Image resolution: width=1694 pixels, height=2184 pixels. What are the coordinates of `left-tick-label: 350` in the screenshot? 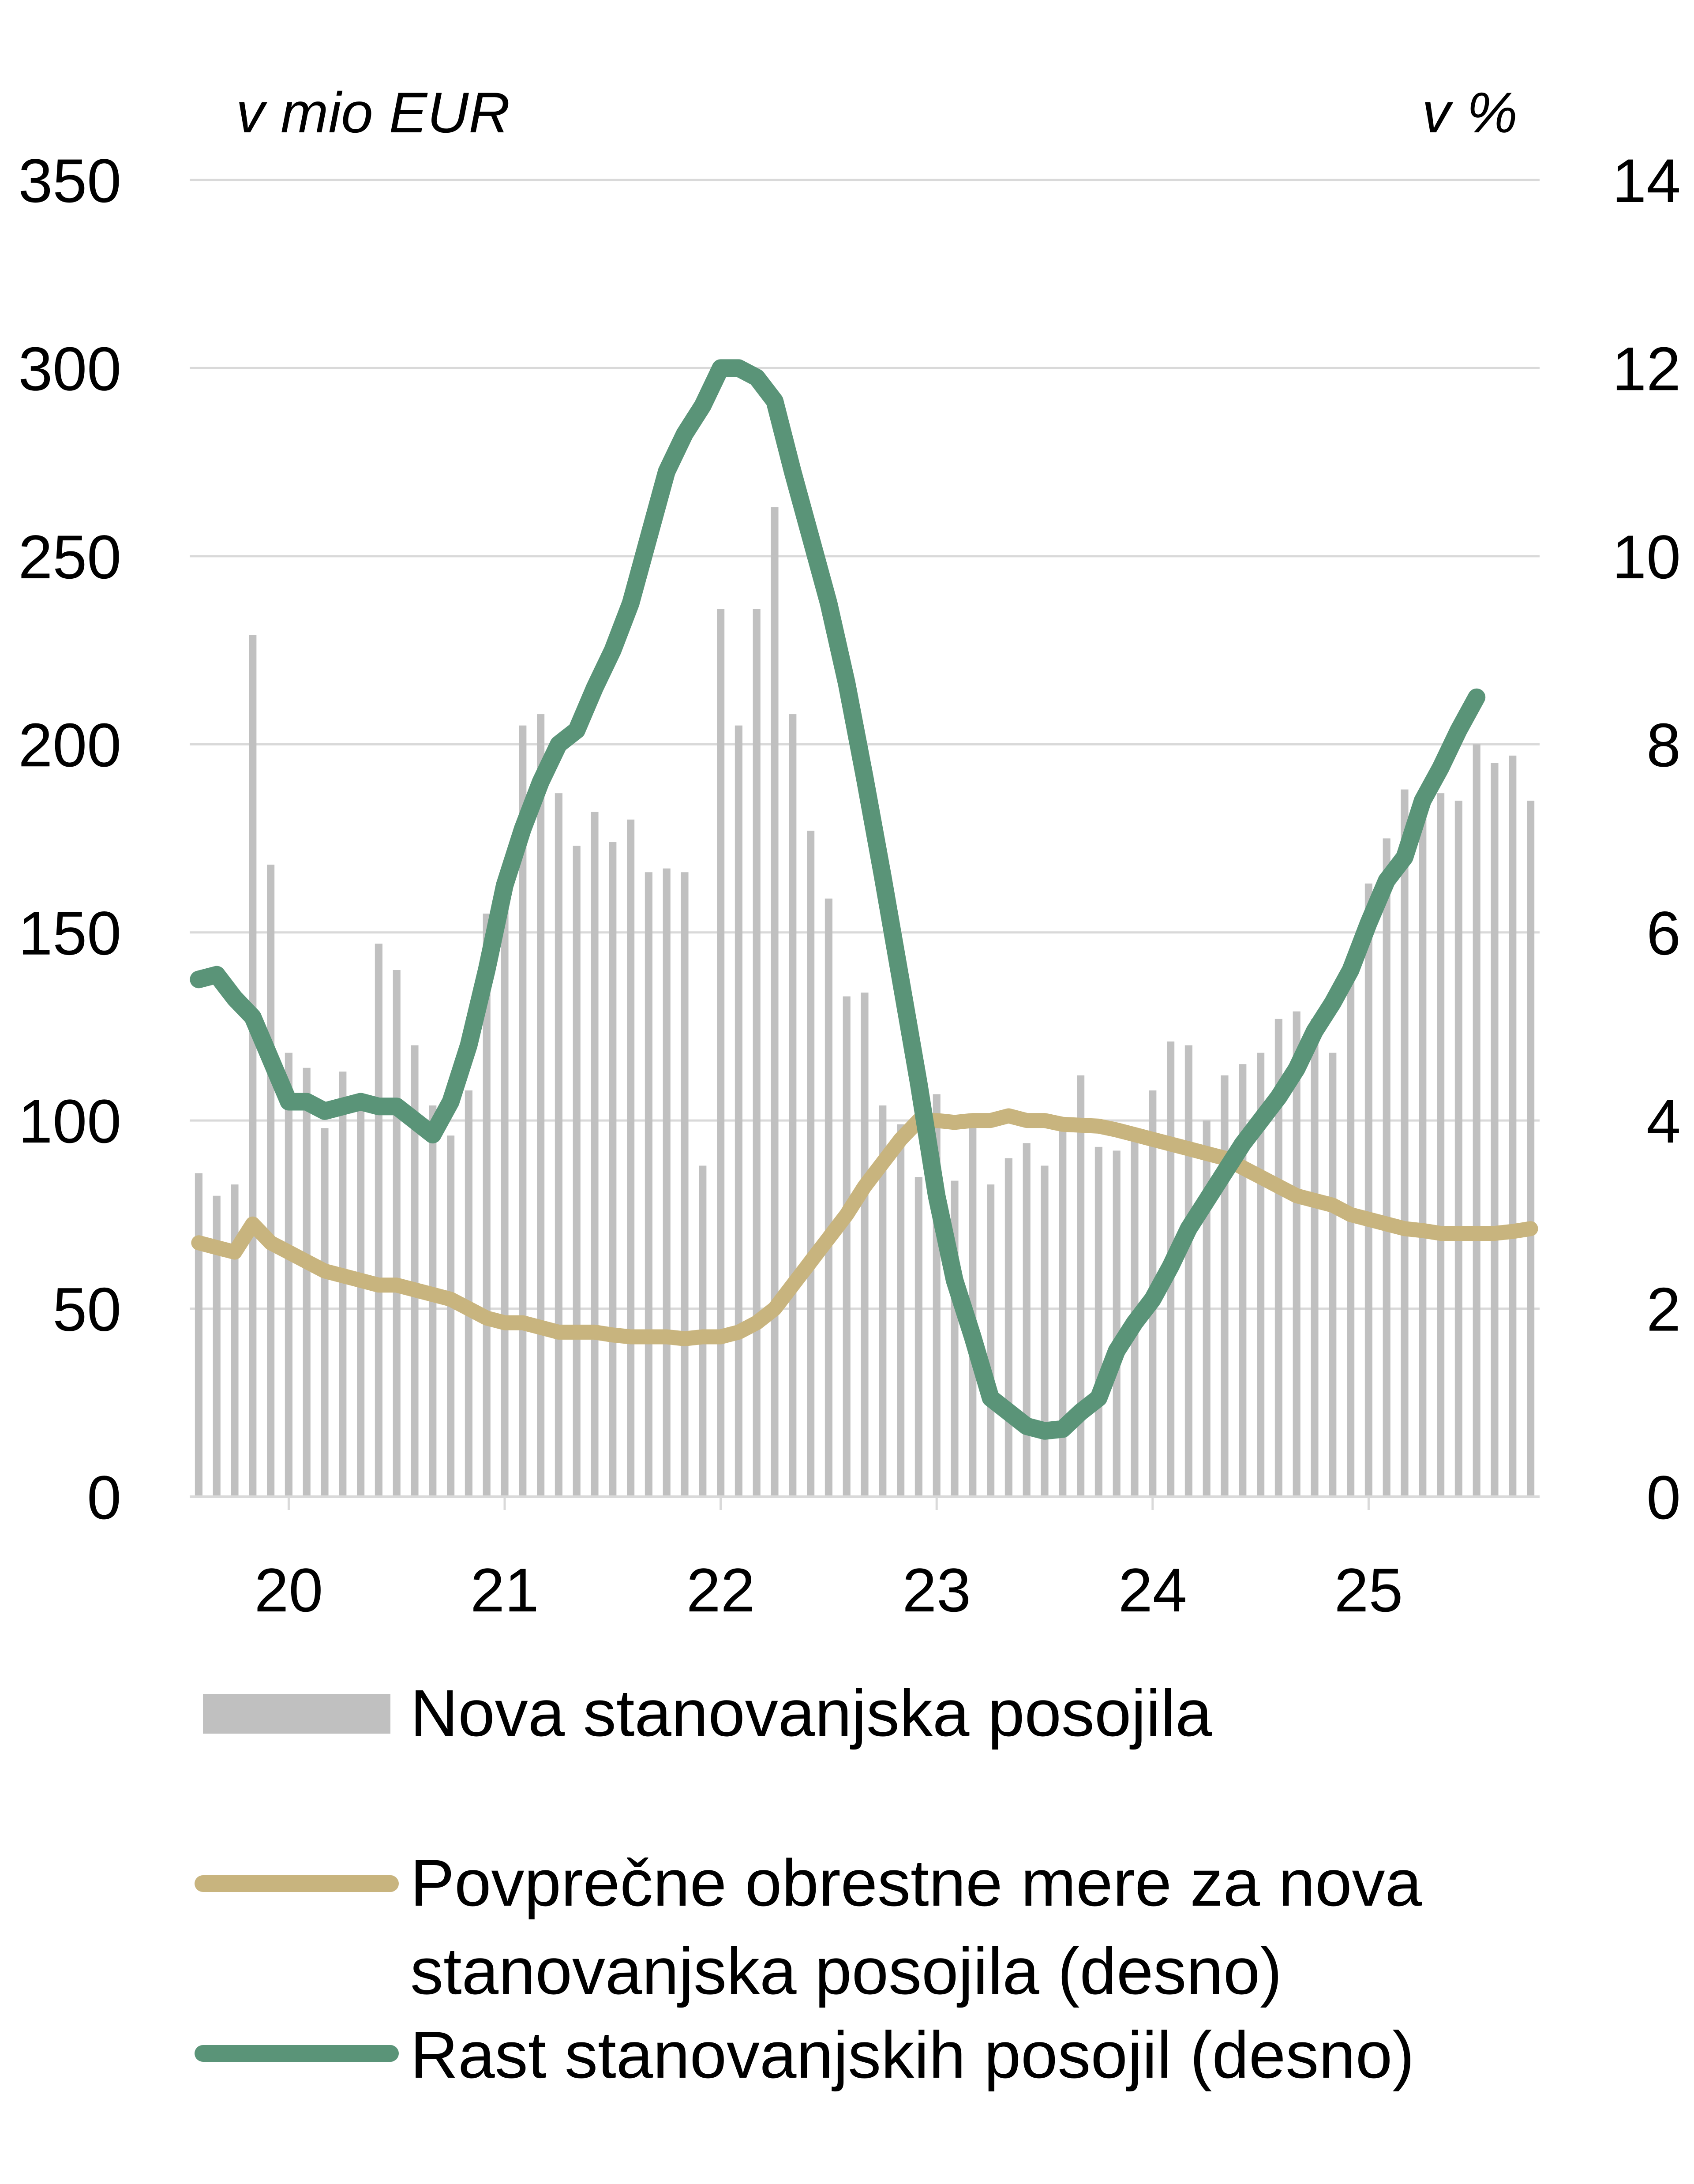 It's located at (69, 180).